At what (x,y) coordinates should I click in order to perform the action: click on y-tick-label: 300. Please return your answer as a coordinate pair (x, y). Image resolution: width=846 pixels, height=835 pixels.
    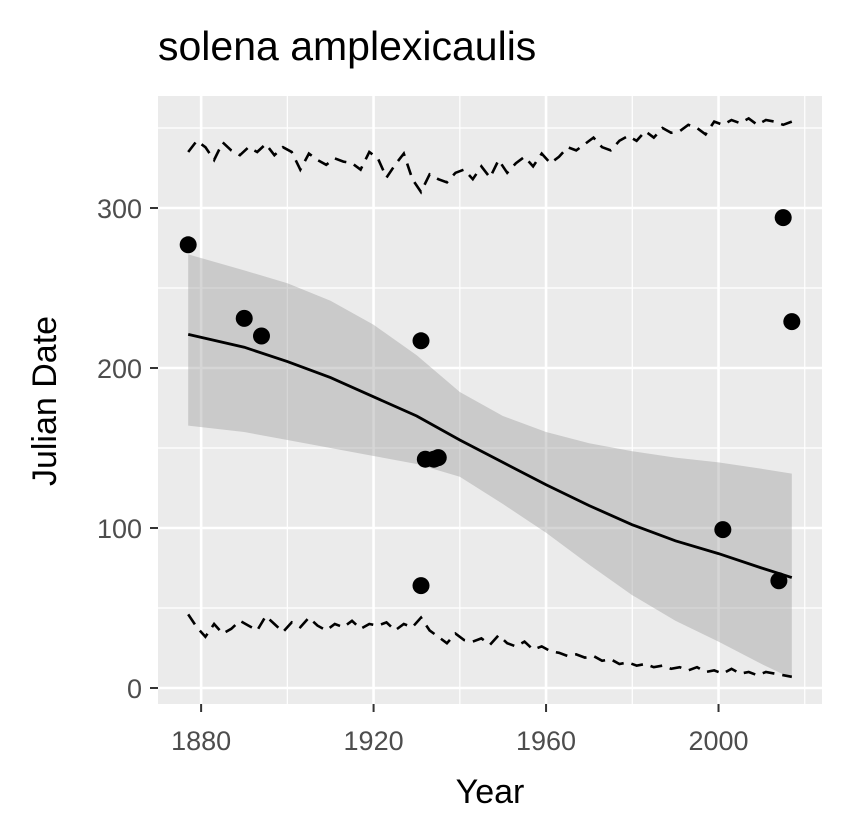
    Looking at the image, I should click on (119, 209).